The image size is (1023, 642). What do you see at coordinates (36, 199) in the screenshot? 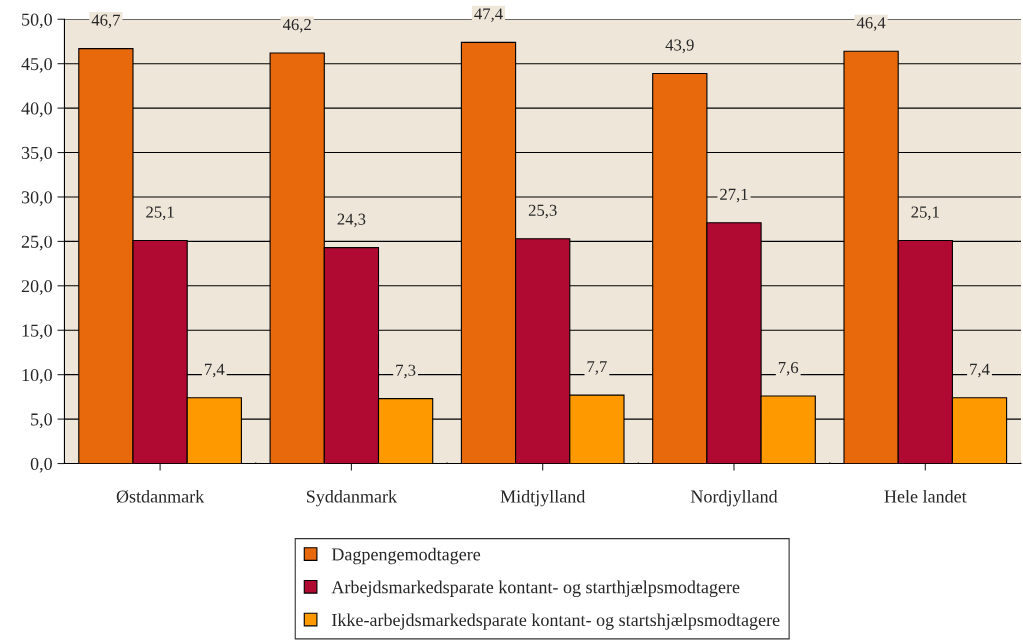
I see `y-tick-label: 30,0` at bounding box center [36, 199].